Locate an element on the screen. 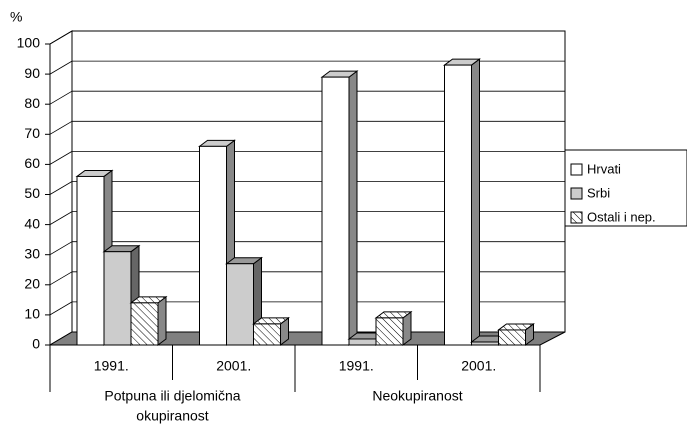 The width and height of the screenshot is (687, 428). y-tick-label: 60 is located at coordinates (32, 163).